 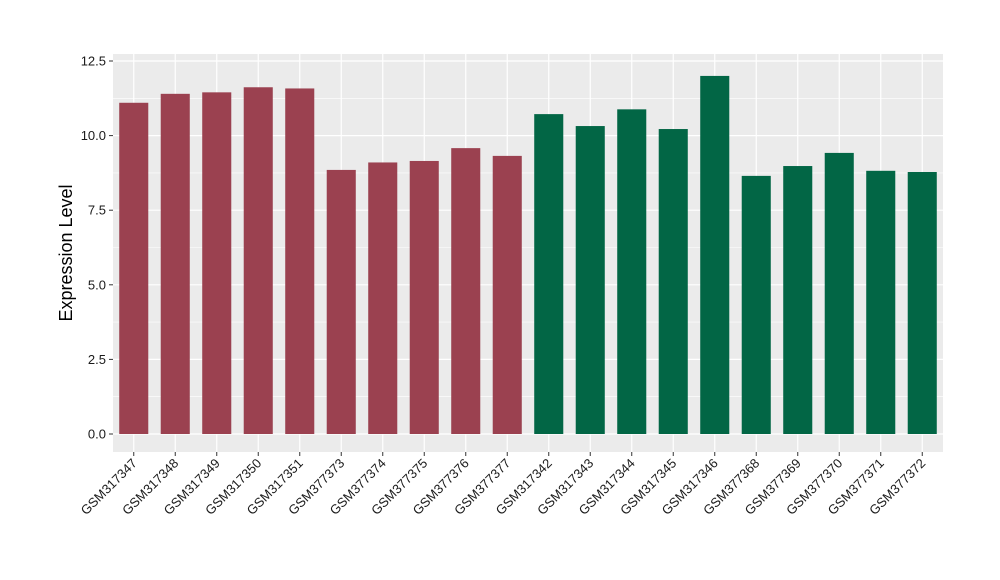 What do you see at coordinates (97, 434) in the screenshot?
I see `y-tick-label: 0.0` at bounding box center [97, 434].